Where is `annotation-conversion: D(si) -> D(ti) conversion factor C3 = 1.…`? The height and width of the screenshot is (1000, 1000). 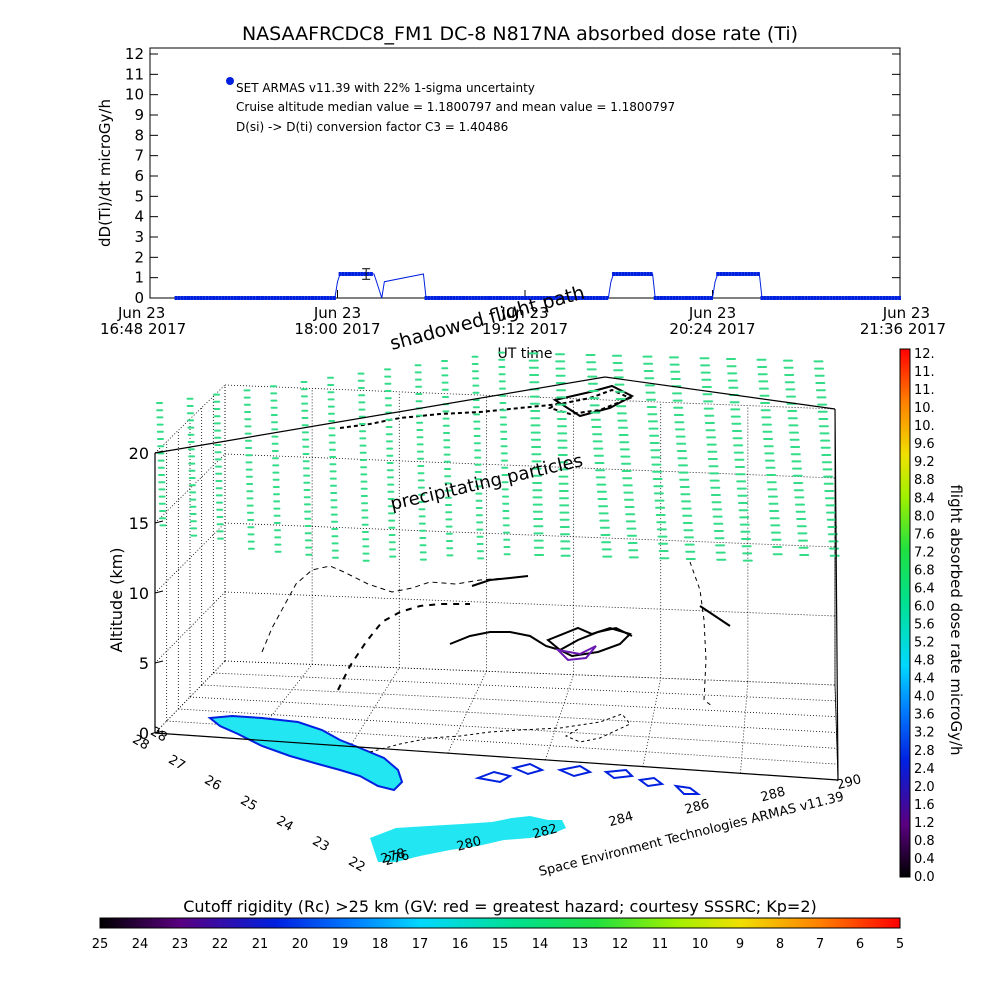 annotation-conversion: D(si) -> D(ti) conversion factor C3 = 1.… is located at coordinates (372, 127).